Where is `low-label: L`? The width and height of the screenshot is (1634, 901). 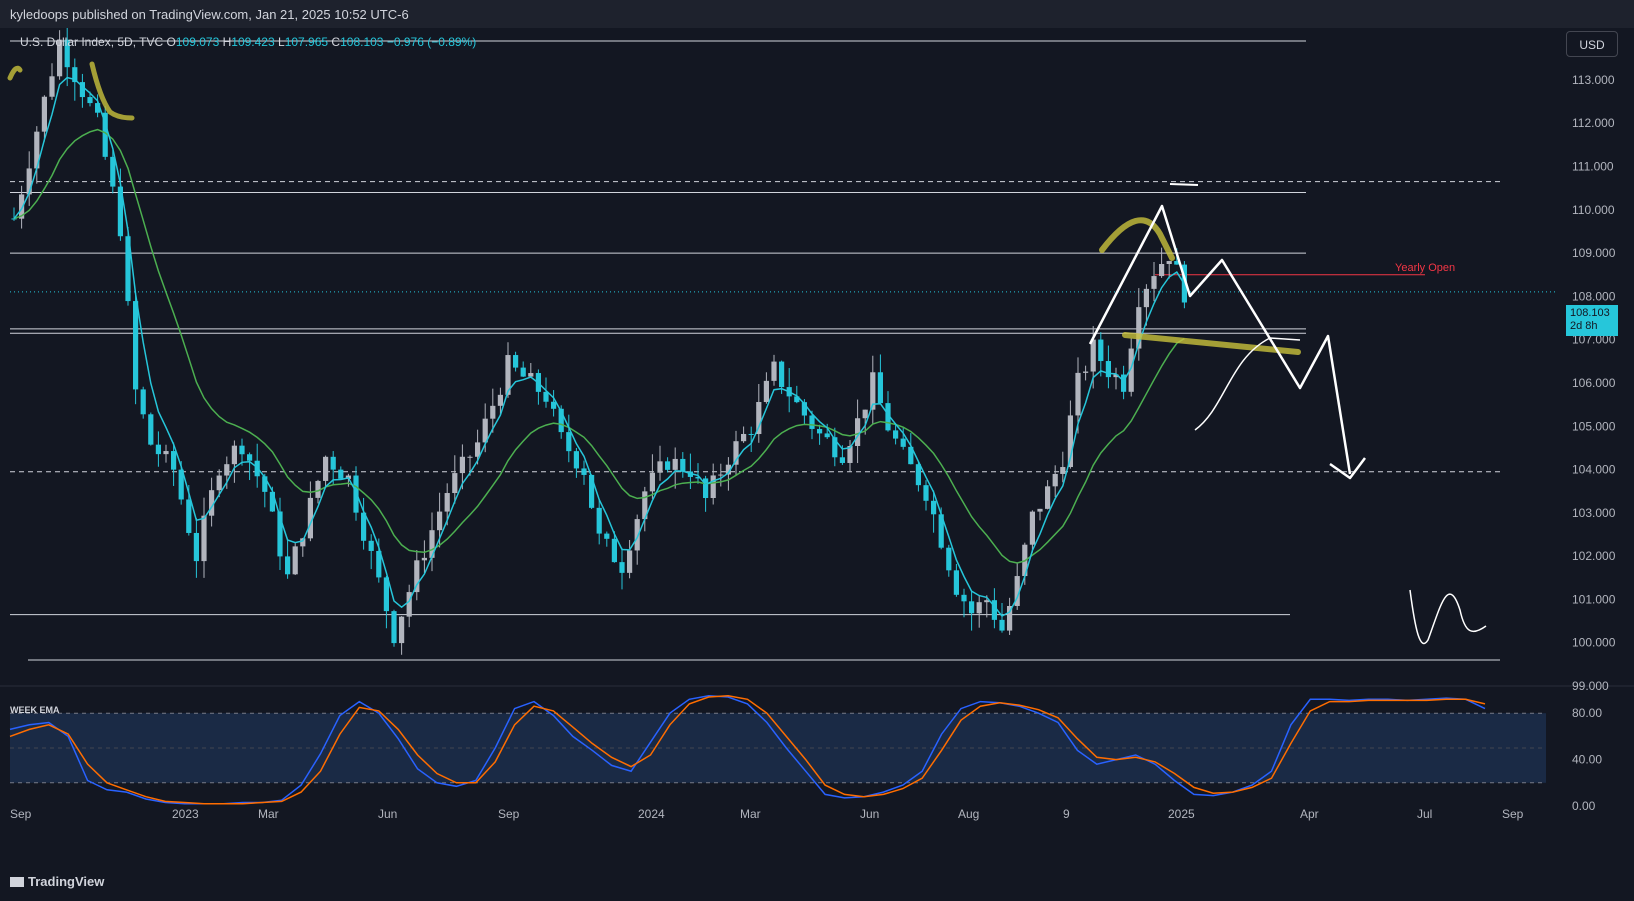 low-label: L is located at coordinates (281, 42).